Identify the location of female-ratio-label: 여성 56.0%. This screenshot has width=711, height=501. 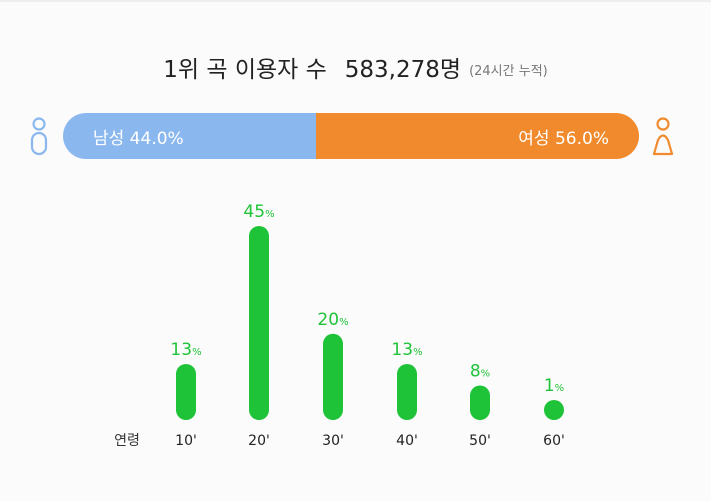
(563, 138).